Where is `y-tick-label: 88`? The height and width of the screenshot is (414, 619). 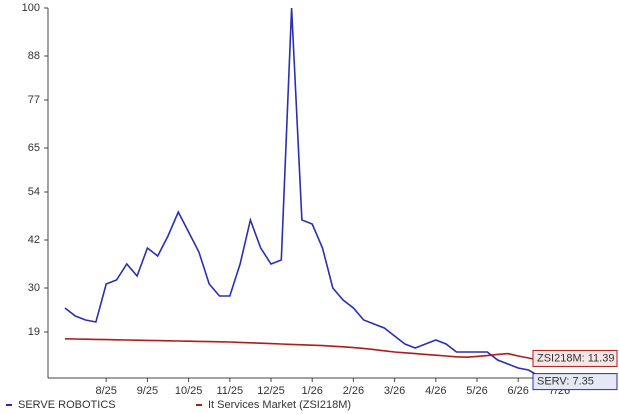 y-tick-label: 88 is located at coordinates (34, 56).